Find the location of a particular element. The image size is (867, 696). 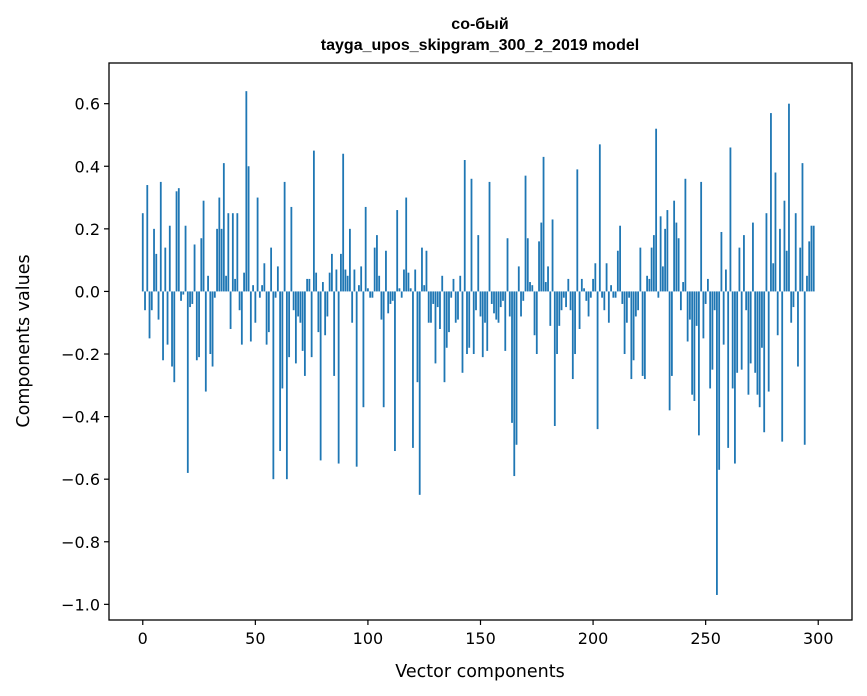

y-axis-ticks: −1.0 −0.8 −0.6 −0.4 −0.2 0.0 0.2 0.4 0.6 is located at coordinates (85, 354).